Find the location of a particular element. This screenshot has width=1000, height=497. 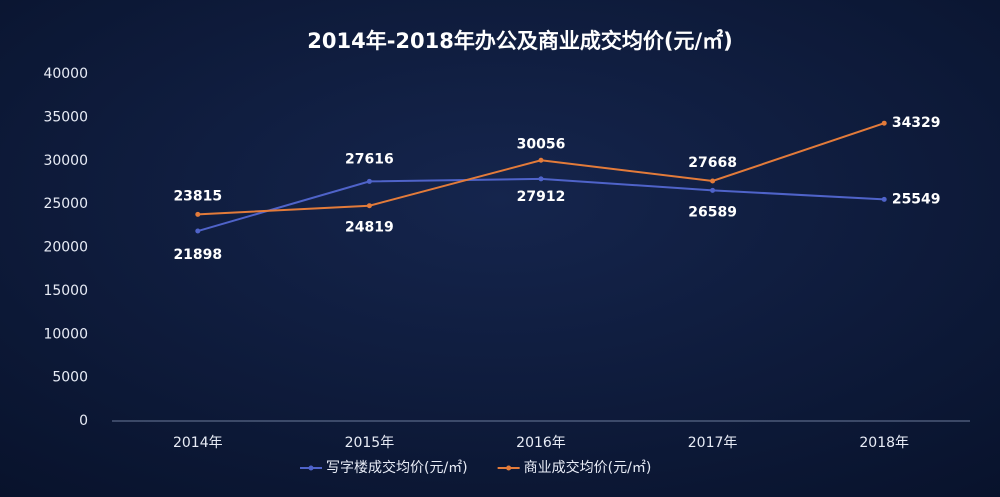

x-tick-label: 2014年 is located at coordinates (198, 443).